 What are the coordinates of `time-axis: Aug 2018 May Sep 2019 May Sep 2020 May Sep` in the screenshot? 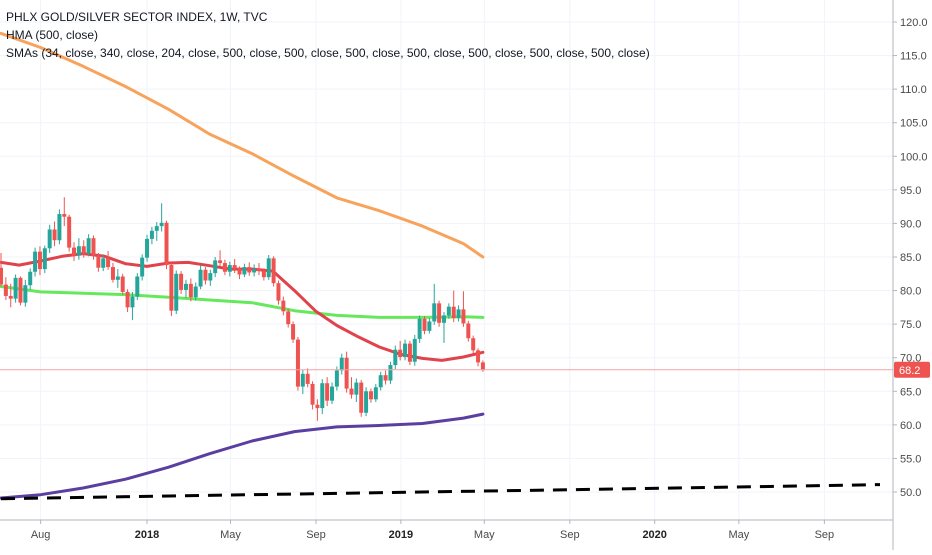 It's located at (432, 530).